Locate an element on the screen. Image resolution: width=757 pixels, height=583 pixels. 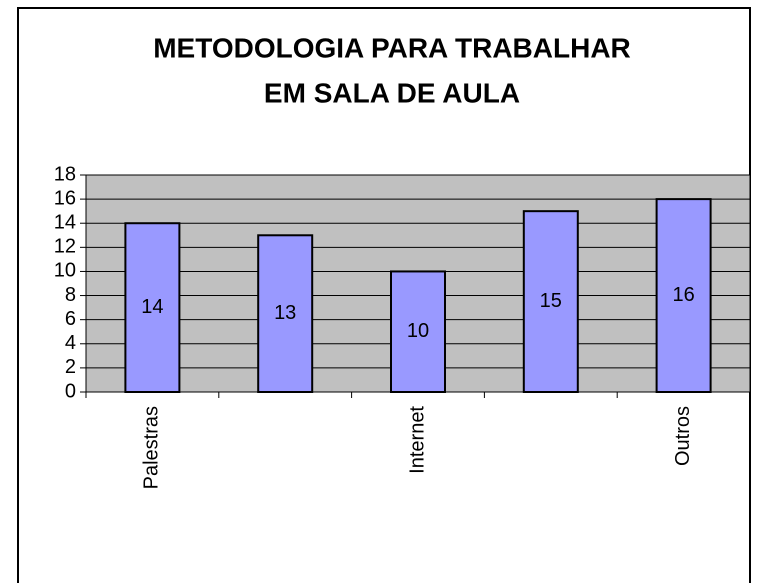
y-tick-label: 16 is located at coordinates (65, 198).